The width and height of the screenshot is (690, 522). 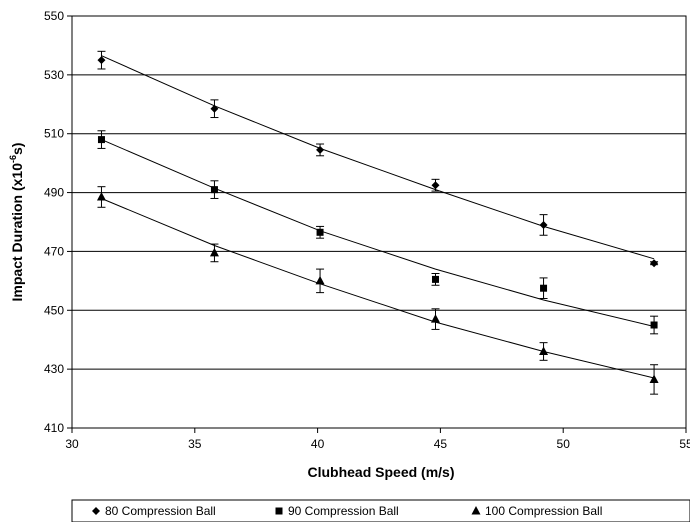 I want to click on y-tick-label: 450, so click(x=54, y=310).